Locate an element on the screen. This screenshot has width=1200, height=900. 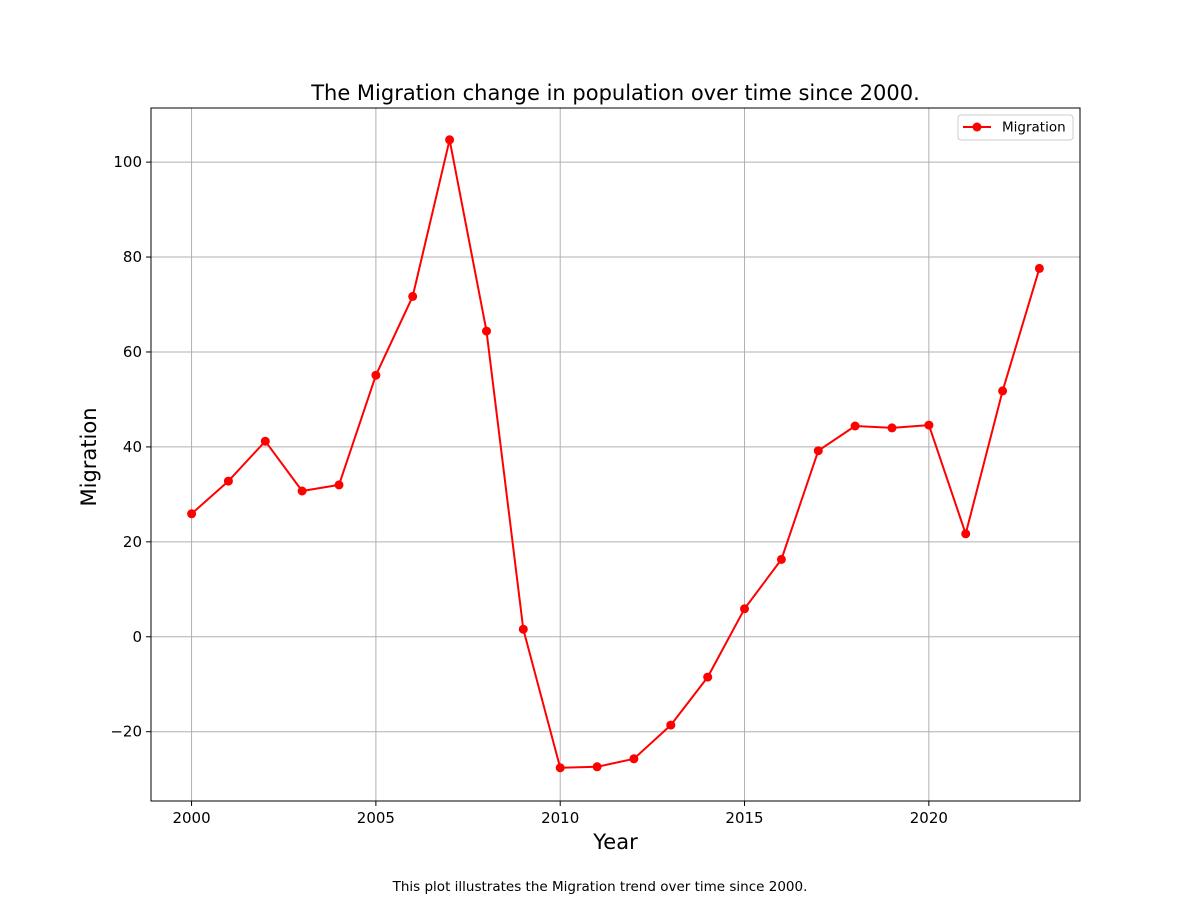
legend-marker-swatch is located at coordinates (977, 127).